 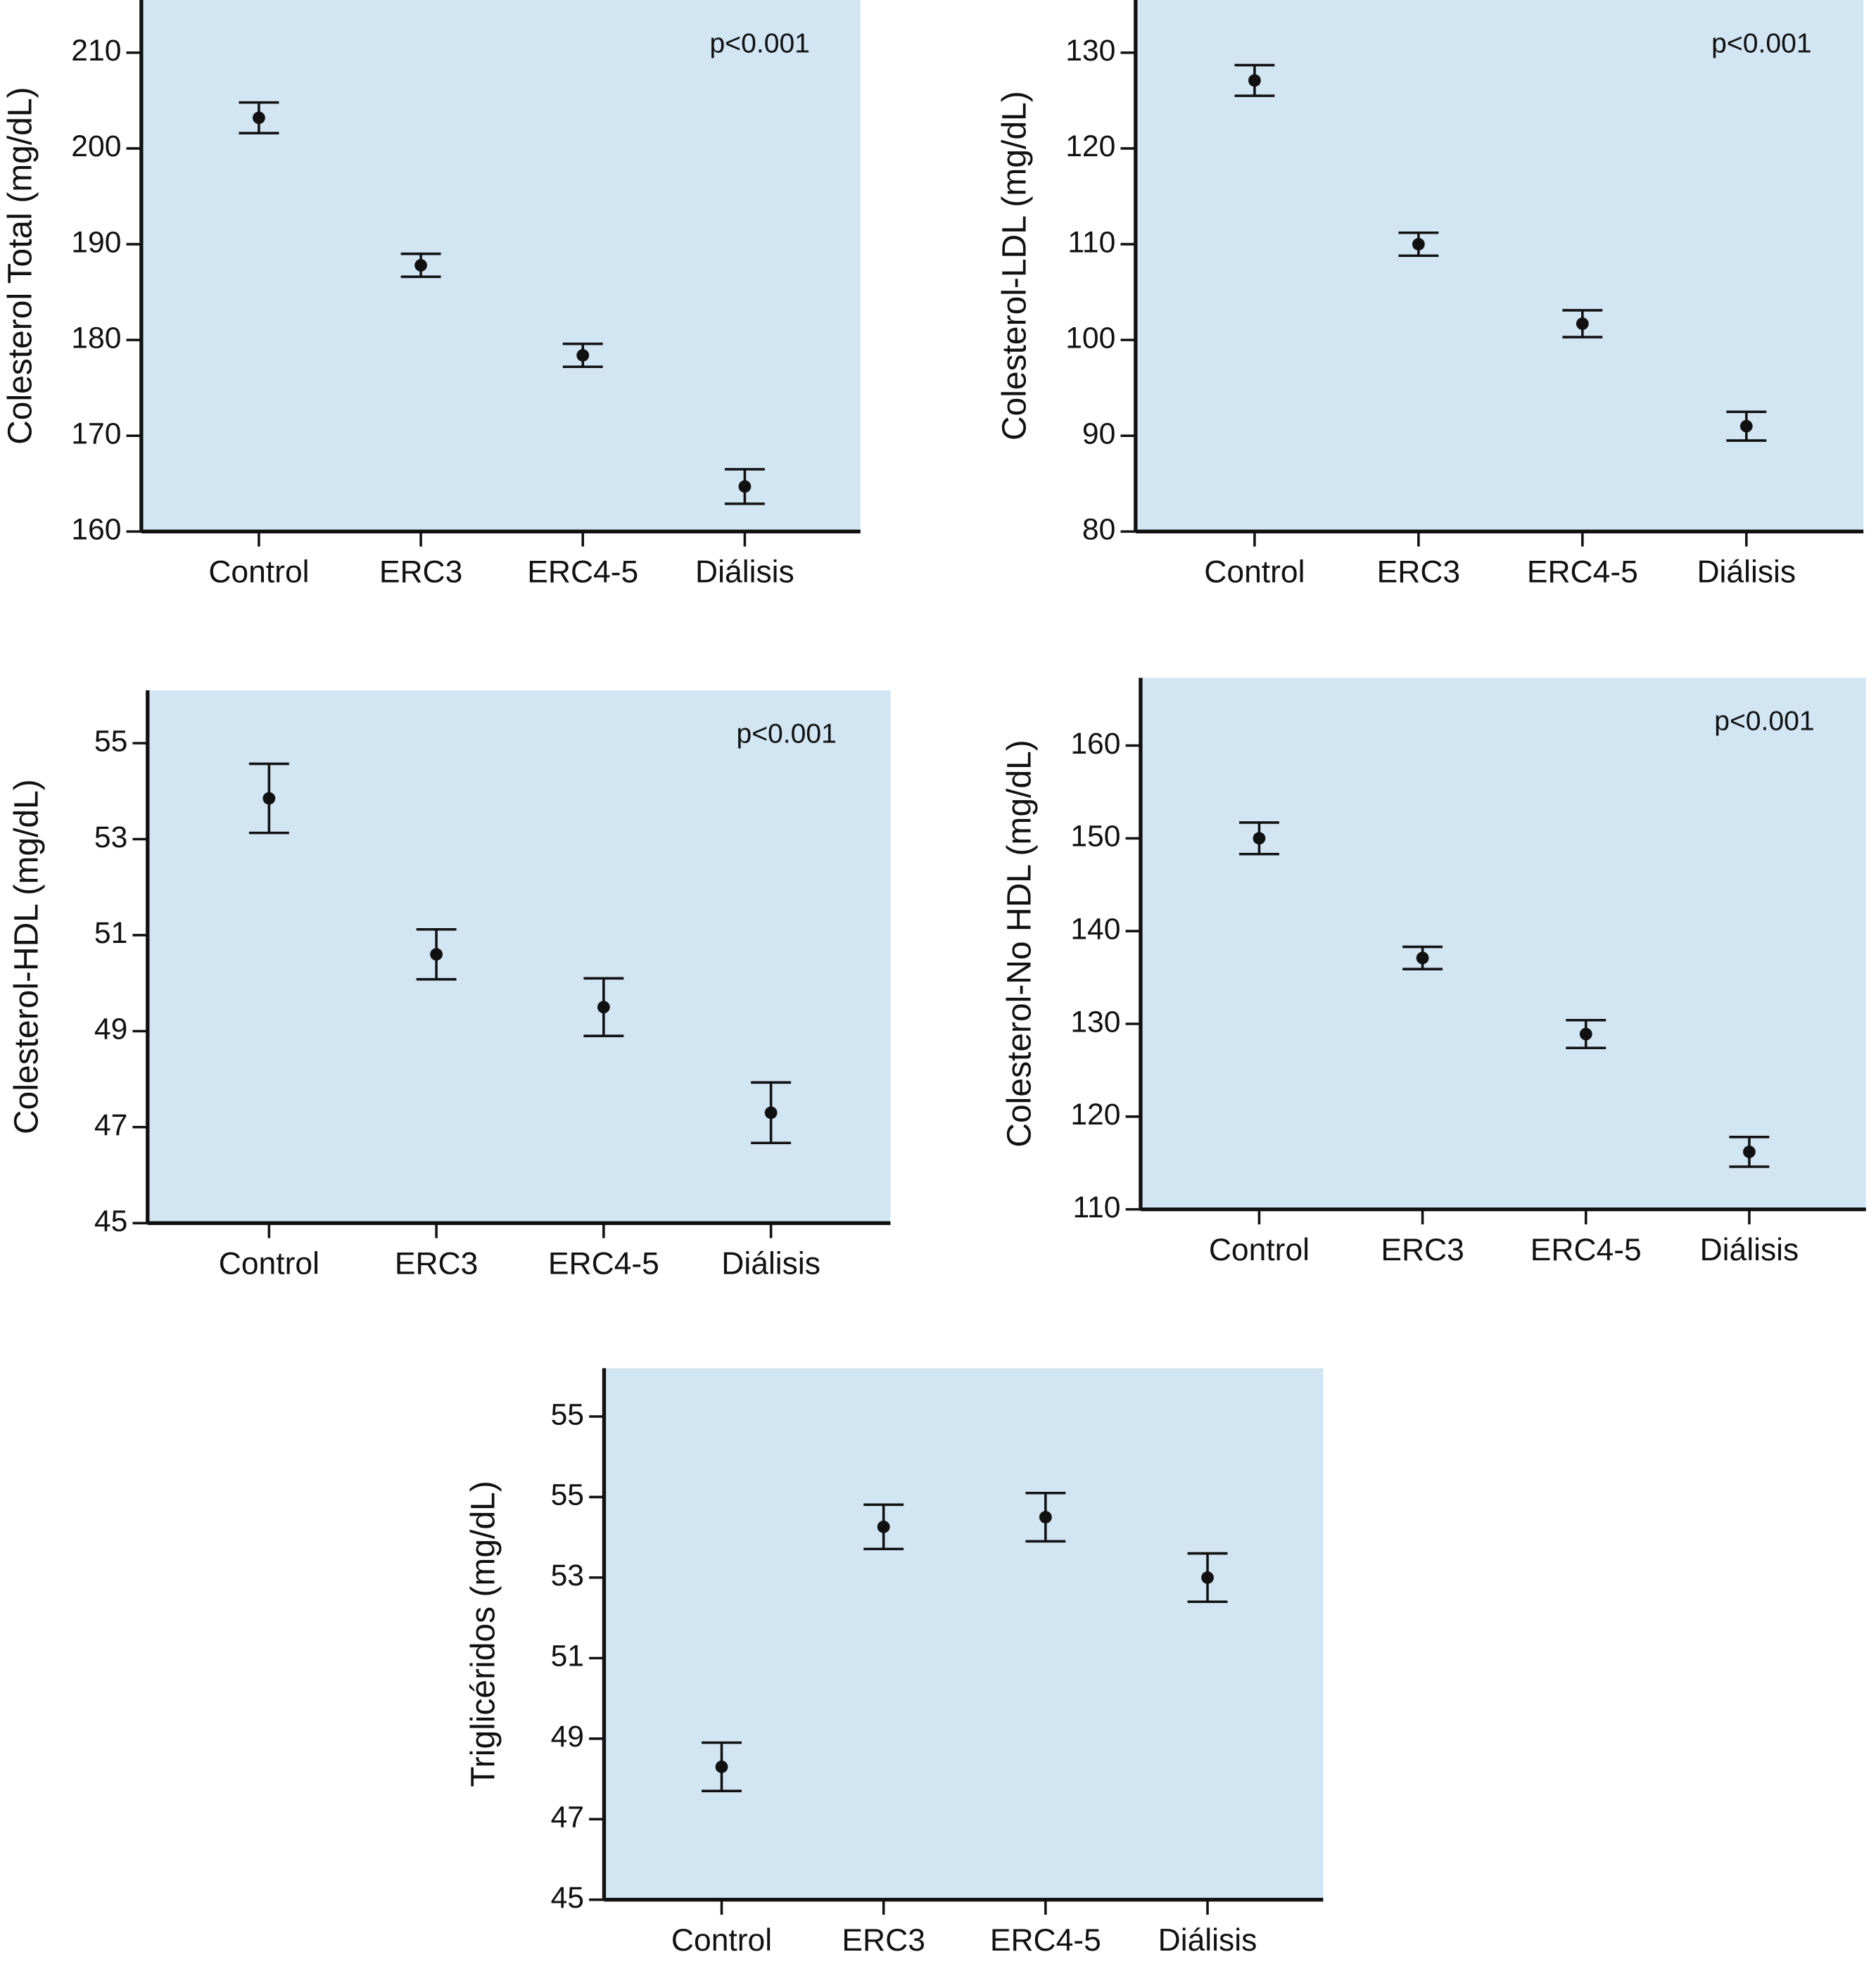 What do you see at coordinates (1015, 266) in the screenshot?
I see `y-axis-label: Colesterol-LDL (mg/dL)` at bounding box center [1015, 266].